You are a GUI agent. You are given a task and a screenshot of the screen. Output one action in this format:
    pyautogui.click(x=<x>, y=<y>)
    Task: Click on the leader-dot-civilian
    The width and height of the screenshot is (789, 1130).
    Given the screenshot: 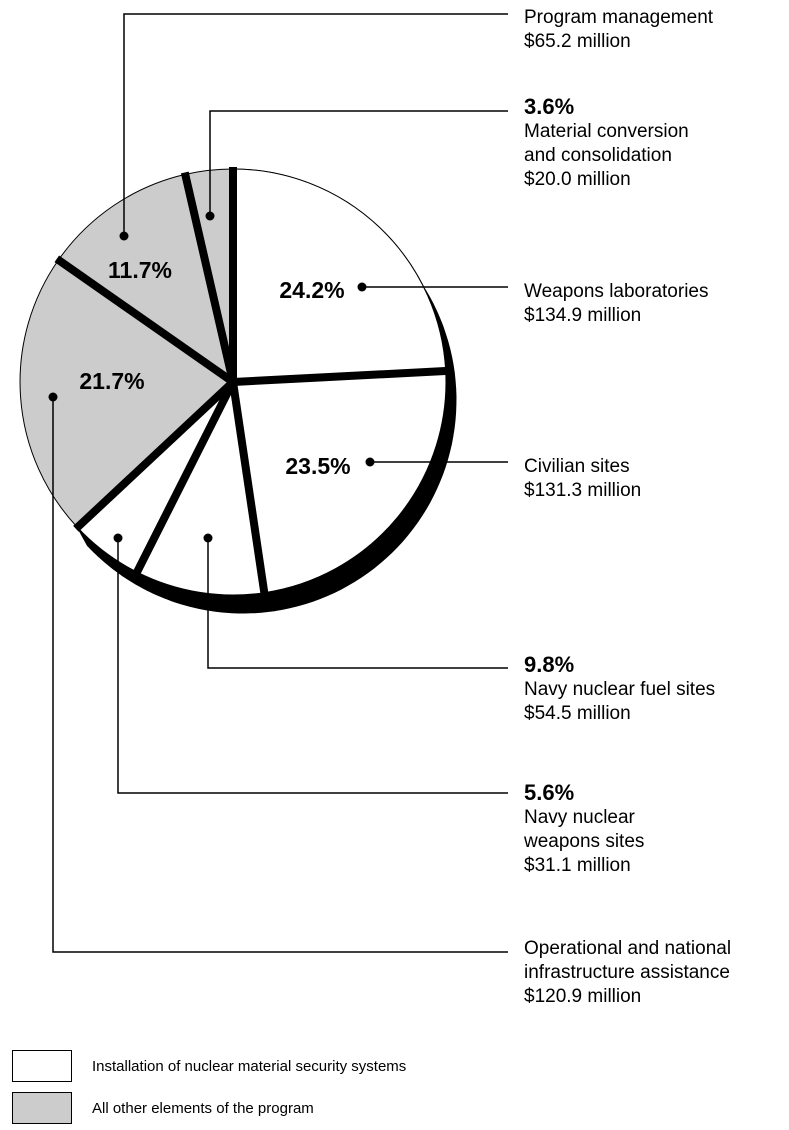 What is the action you would take?
    pyautogui.click(x=370, y=462)
    